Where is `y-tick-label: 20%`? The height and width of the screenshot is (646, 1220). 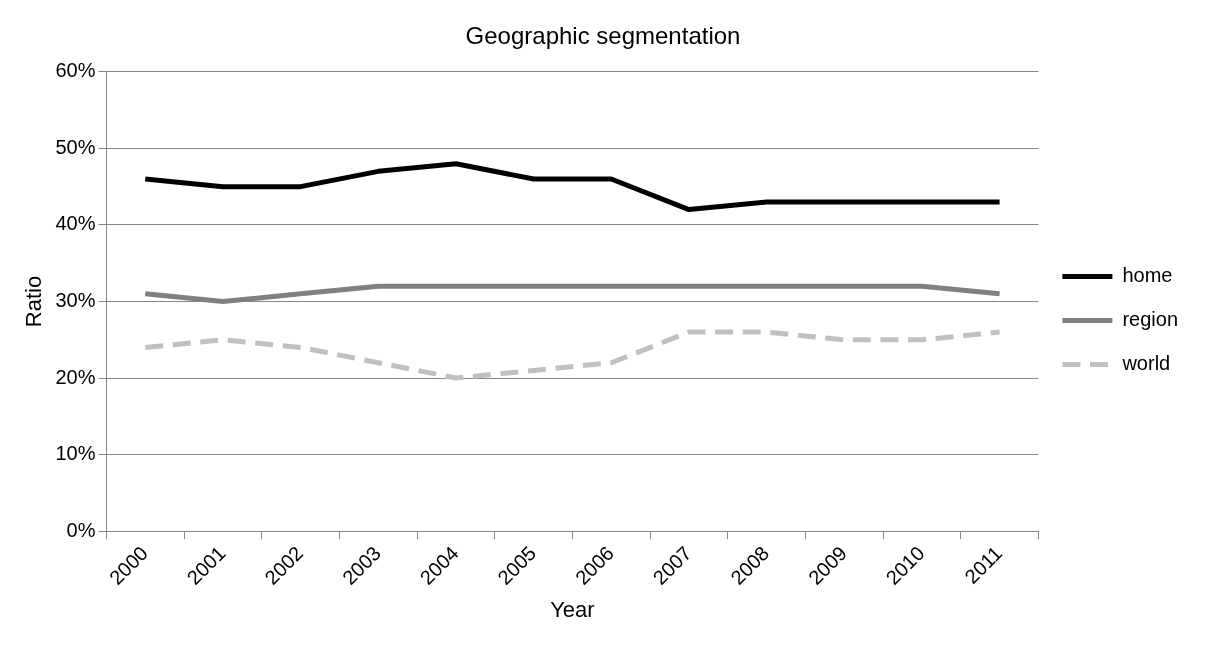
y-tick-label: 20% is located at coordinates (75, 376).